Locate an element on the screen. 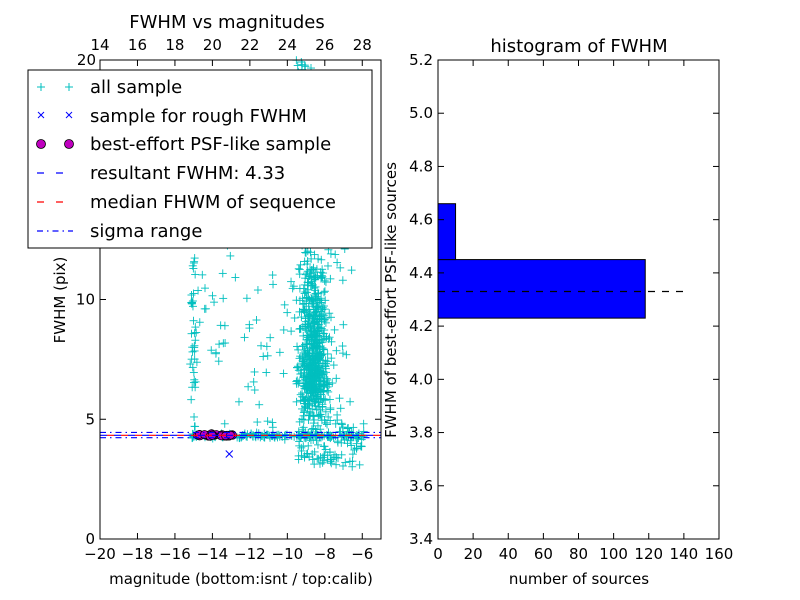 The width and height of the screenshot is (800, 600). legend-label-psf-sample: best-effort PSF-like sample is located at coordinates (210, 144).